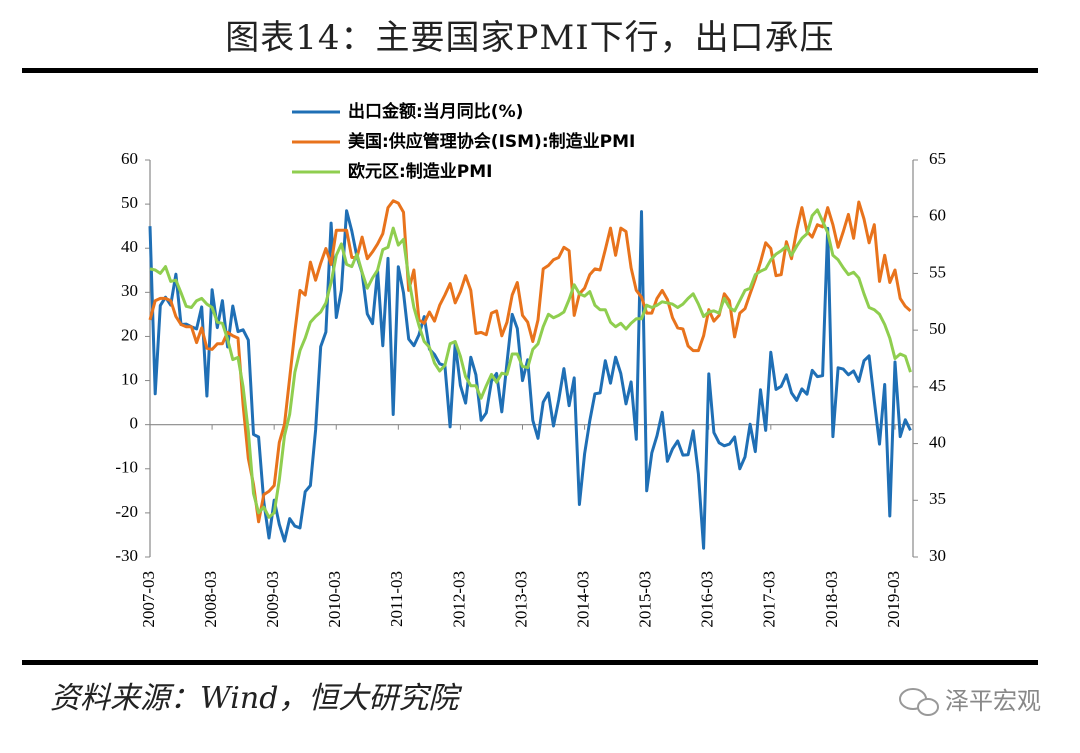  What do you see at coordinates (491, 141) in the screenshot?
I see `legend-label: 美国:供应管理协会(ISM):制造业PMI` at bounding box center [491, 141].